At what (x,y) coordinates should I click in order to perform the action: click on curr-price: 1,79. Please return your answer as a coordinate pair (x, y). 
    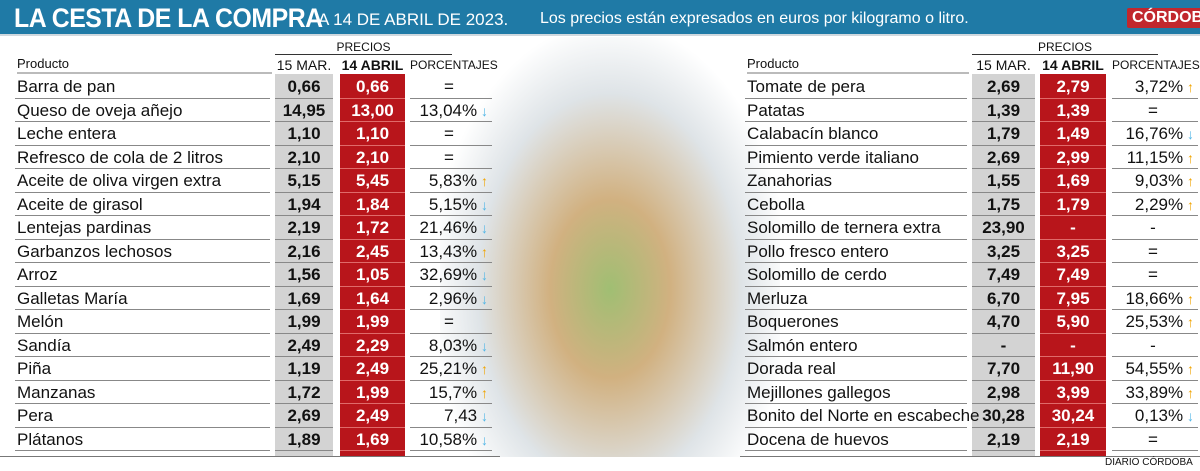
    Looking at the image, I should click on (1073, 204).